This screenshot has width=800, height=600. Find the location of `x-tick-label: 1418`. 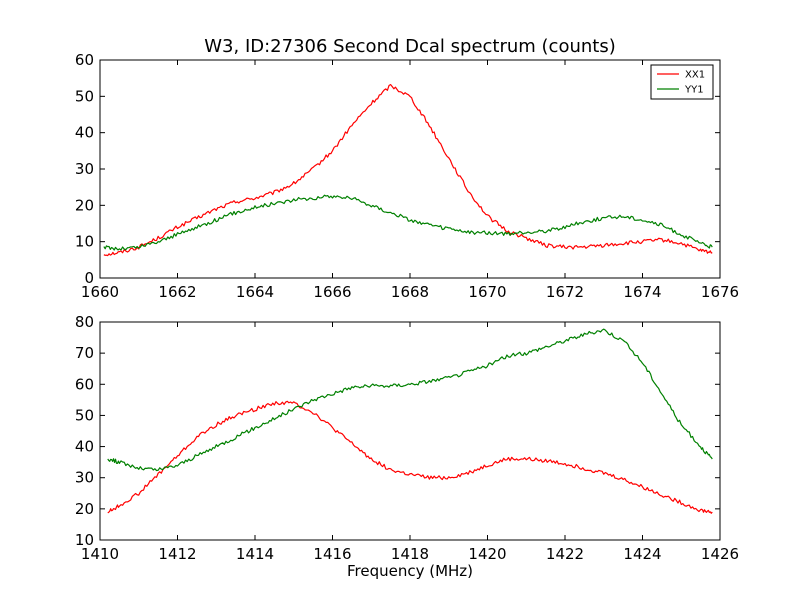

x-tick-label: 1418 is located at coordinates (410, 554).